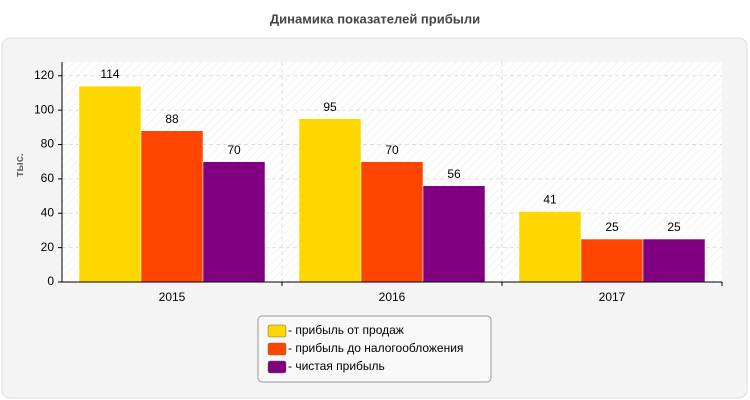 The width and height of the screenshot is (750, 400). Describe the element at coordinates (172, 297) in the screenshot. I see `x-tick-label: 2015` at that location.